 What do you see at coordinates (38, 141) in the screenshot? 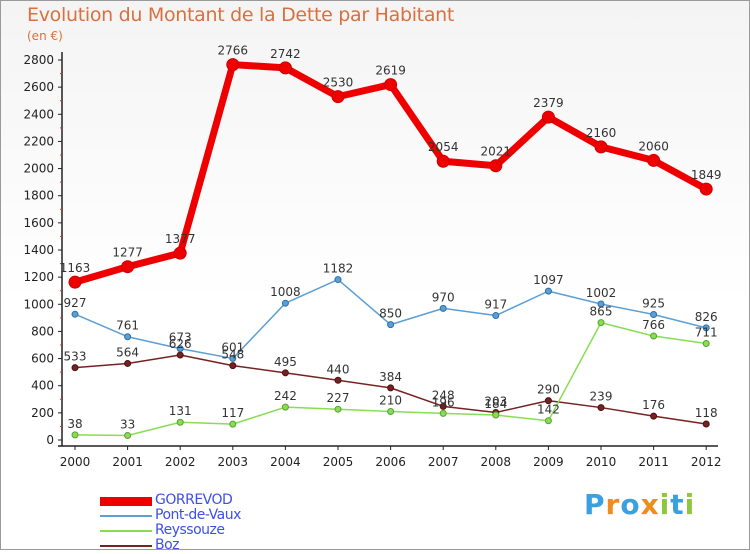
I see `y-tick-label: 2200` at bounding box center [38, 141].